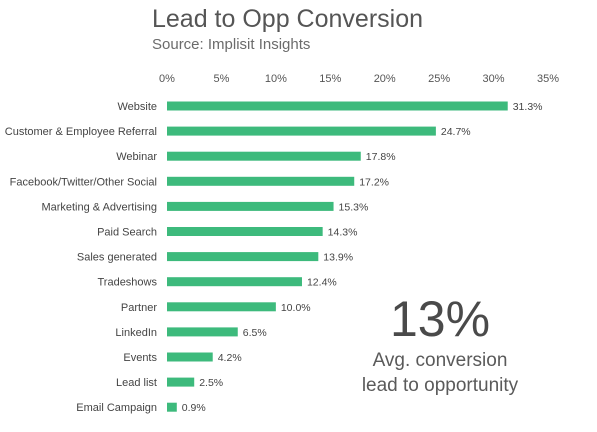 The height and width of the screenshot is (432, 597). What do you see at coordinates (127, 233) in the screenshot?
I see `category-label: Paid Search` at bounding box center [127, 233].